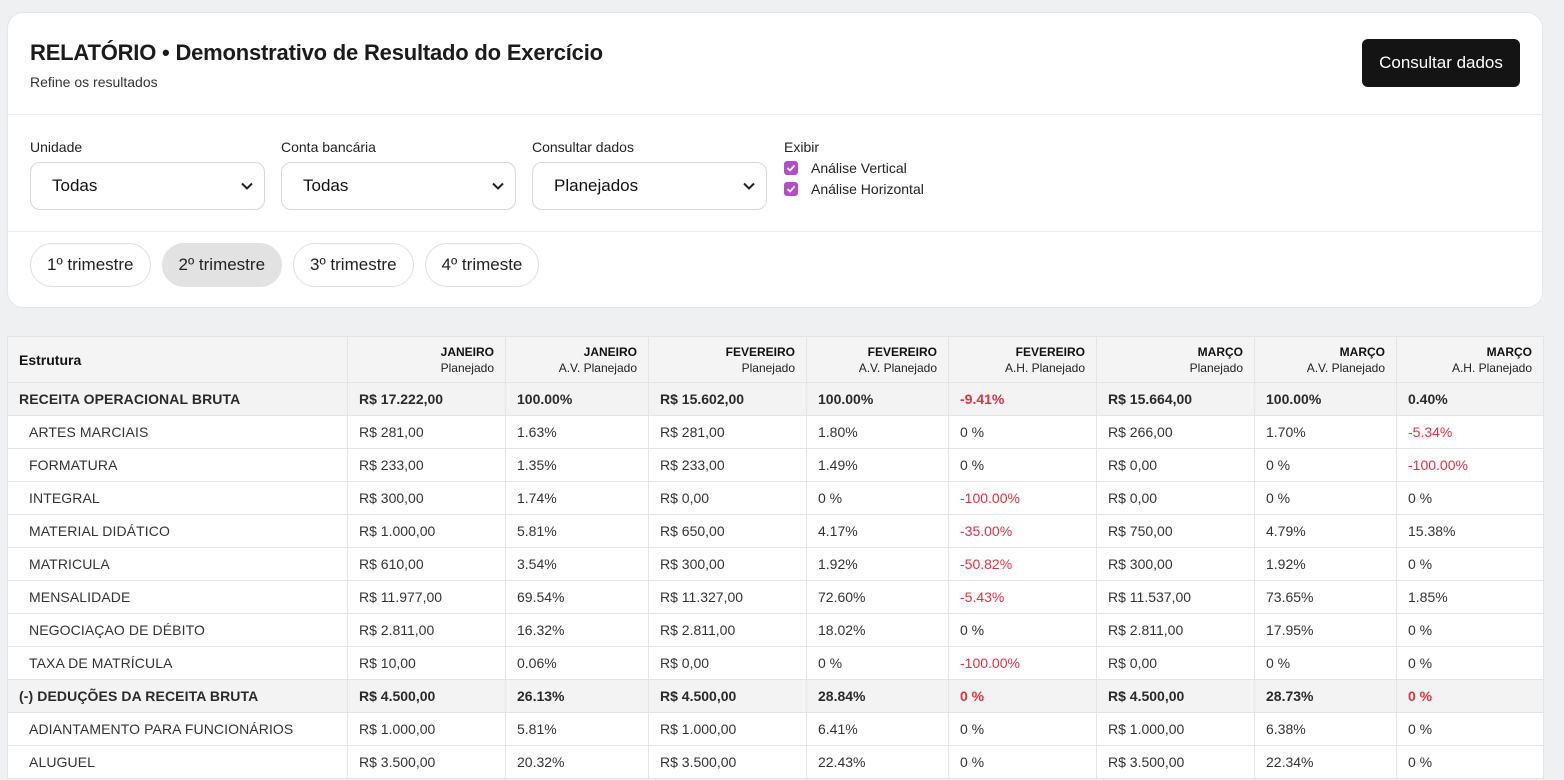 The height and width of the screenshot is (780, 1564). Describe the element at coordinates (791, 168) in the screenshot. I see `analise-vertical-checkbox` at that location.